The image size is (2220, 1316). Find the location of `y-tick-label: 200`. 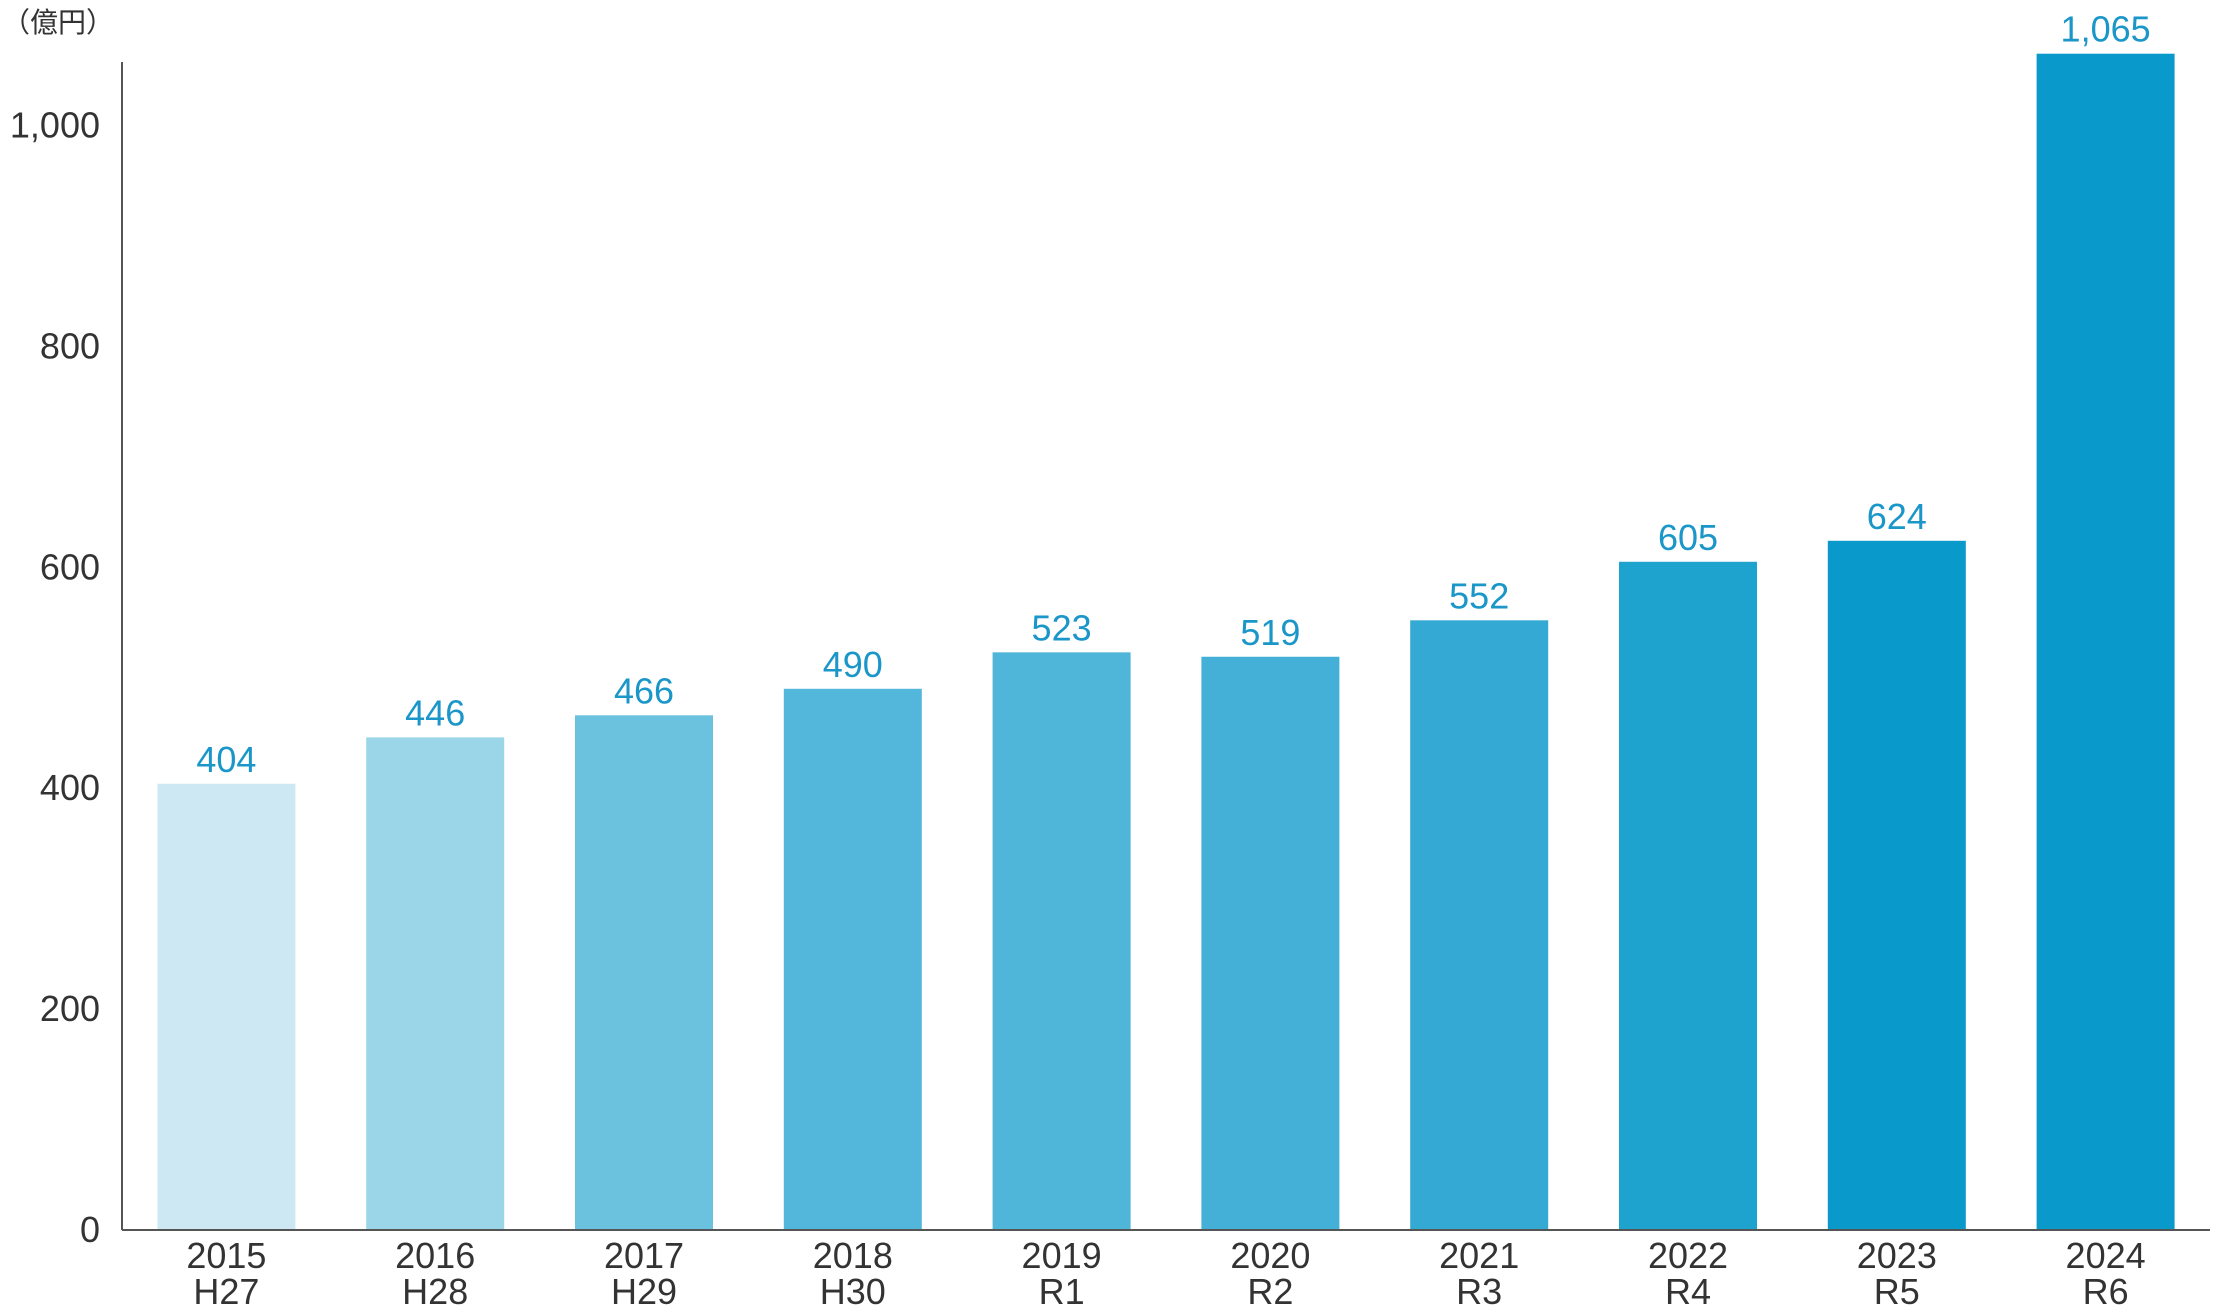

y-tick-label: 200 is located at coordinates (70, 1008).